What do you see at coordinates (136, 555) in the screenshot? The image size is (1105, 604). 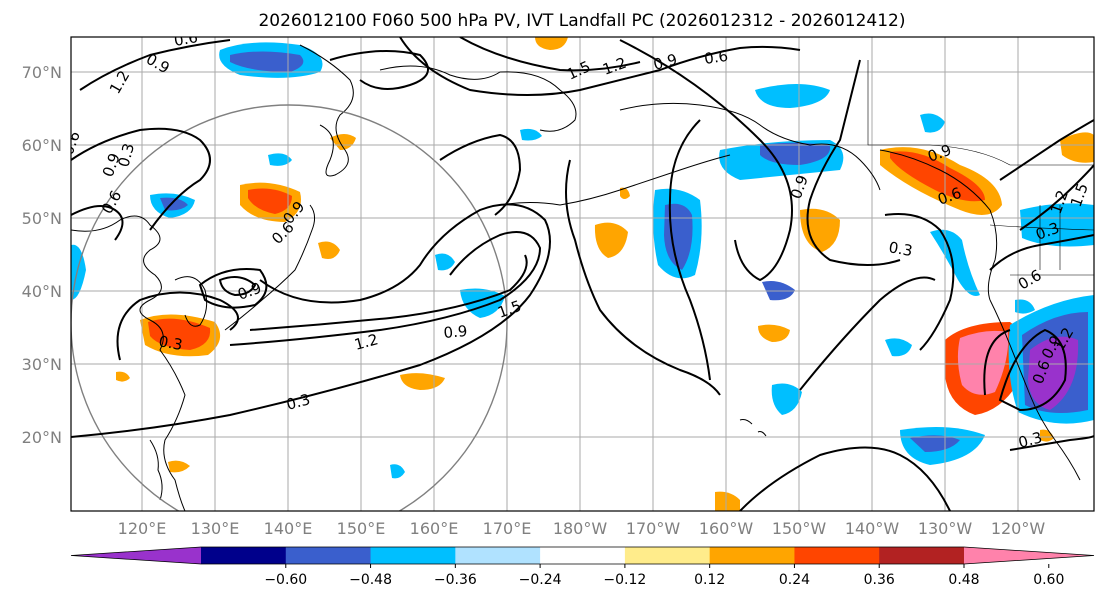 I see `colorbar-extend-min` at bounding box center [136, 555].